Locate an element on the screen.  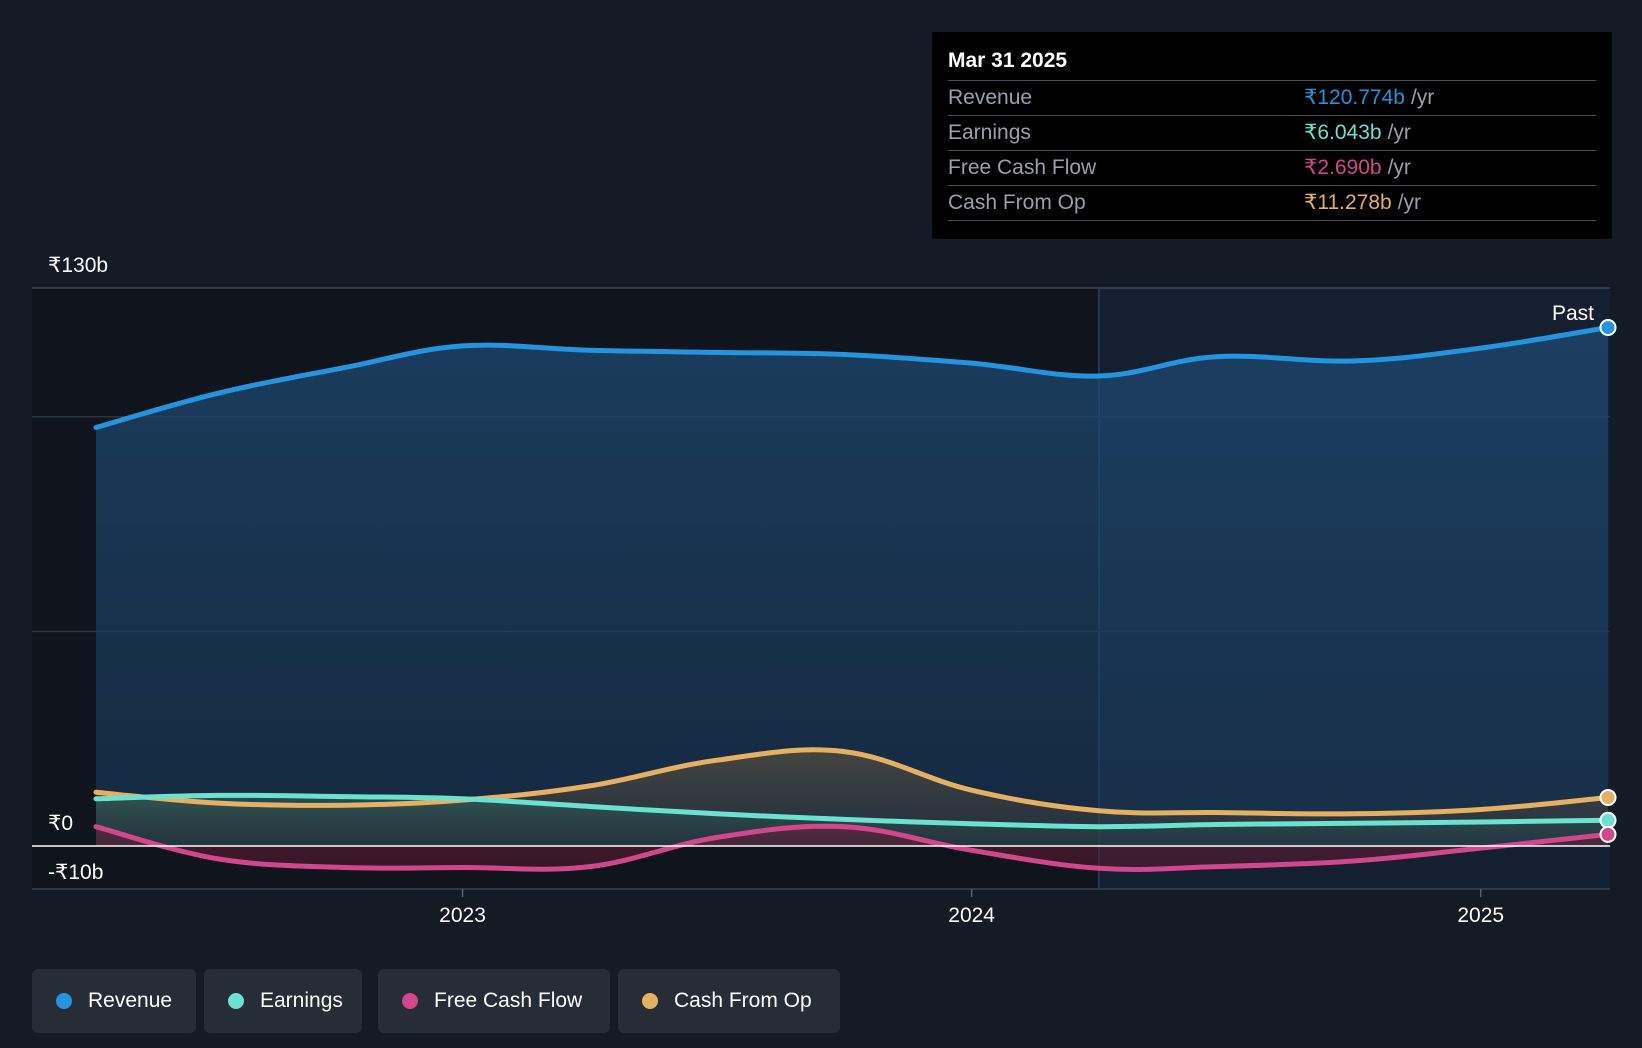
fcf-line is located at coordinates (852, 847).